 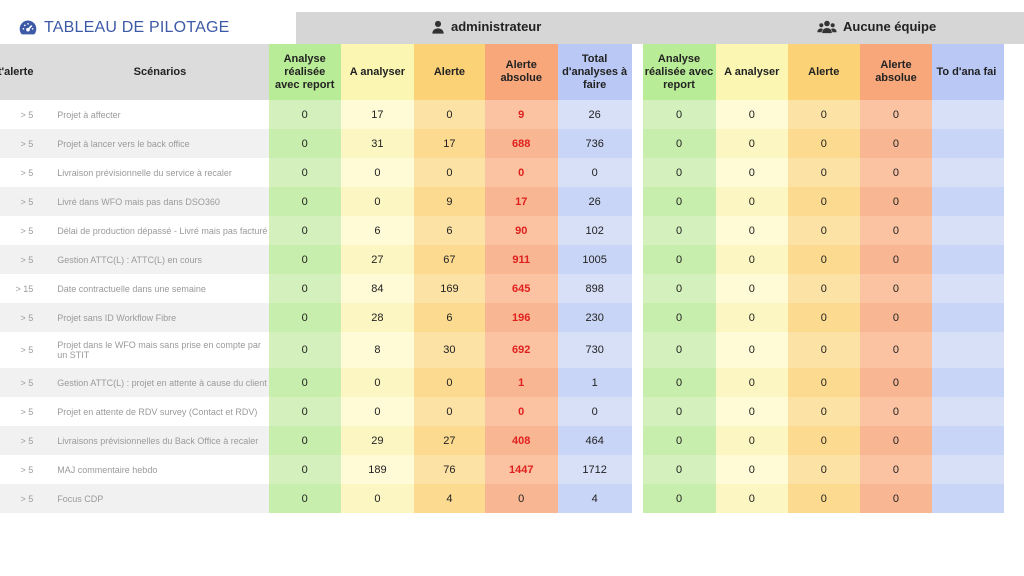 What do you see at coordinates (160, 72) in the screenshot?
I see `header-scenarios: Scénarios` at bounding box center [160, 72].